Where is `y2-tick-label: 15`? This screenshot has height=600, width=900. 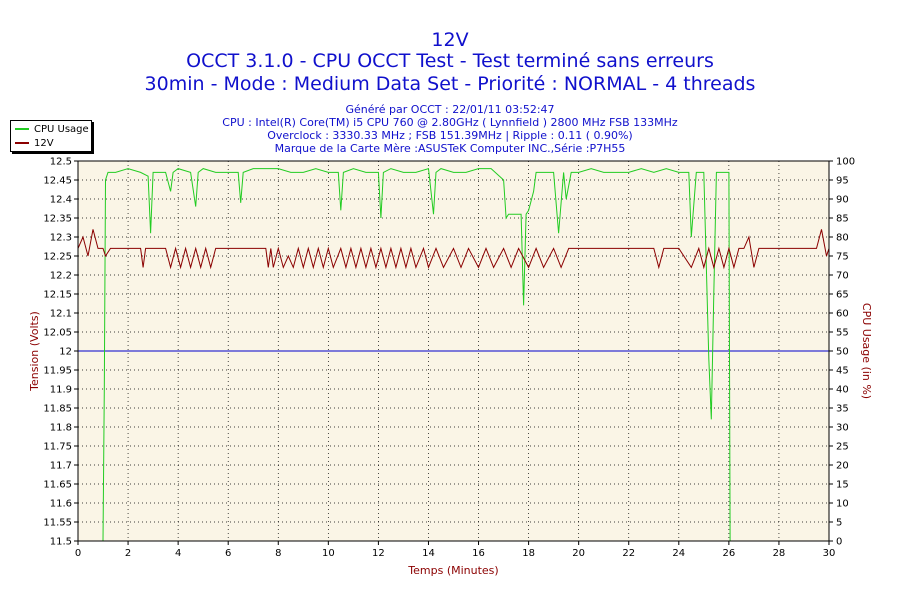 y2-tick-label: 15 is located at coordinates (842, 485).